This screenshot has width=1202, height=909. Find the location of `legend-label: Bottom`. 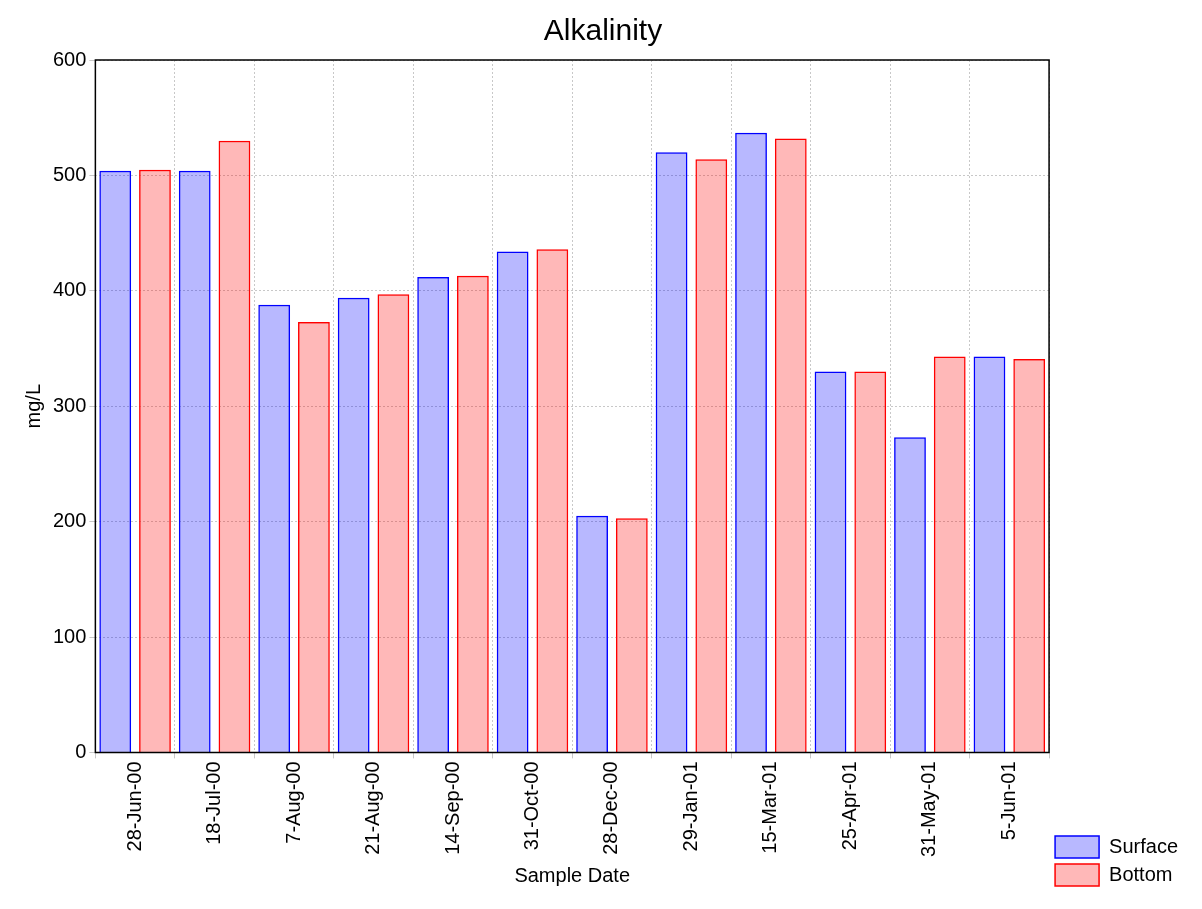

legend-label: Bottom is located at coordinates (1141, 873).